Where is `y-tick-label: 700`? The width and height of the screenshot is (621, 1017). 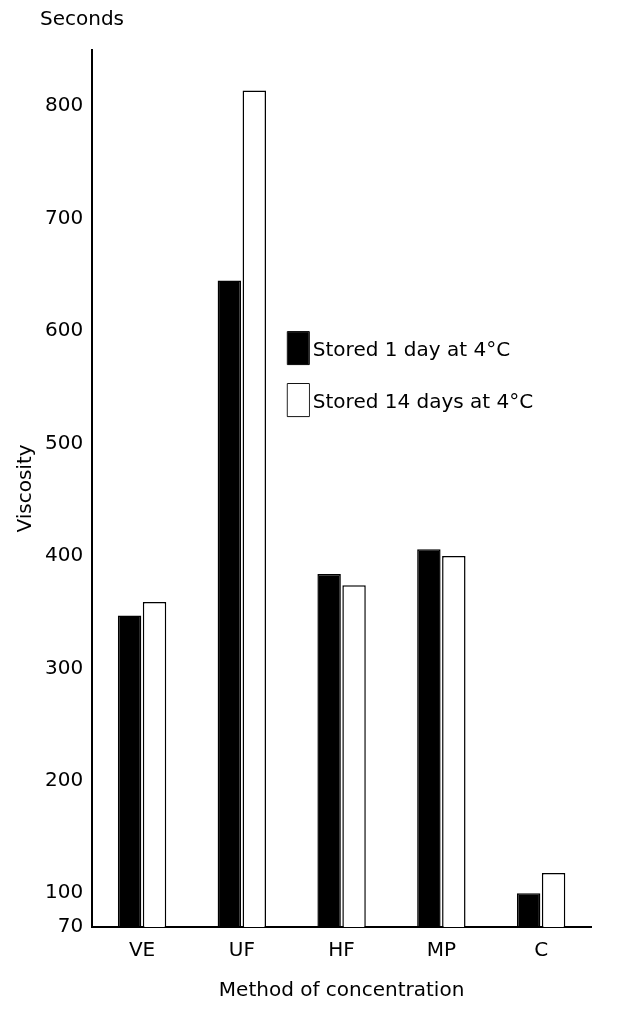
y-tick-label: 700 is located at coordinates (64, 216).